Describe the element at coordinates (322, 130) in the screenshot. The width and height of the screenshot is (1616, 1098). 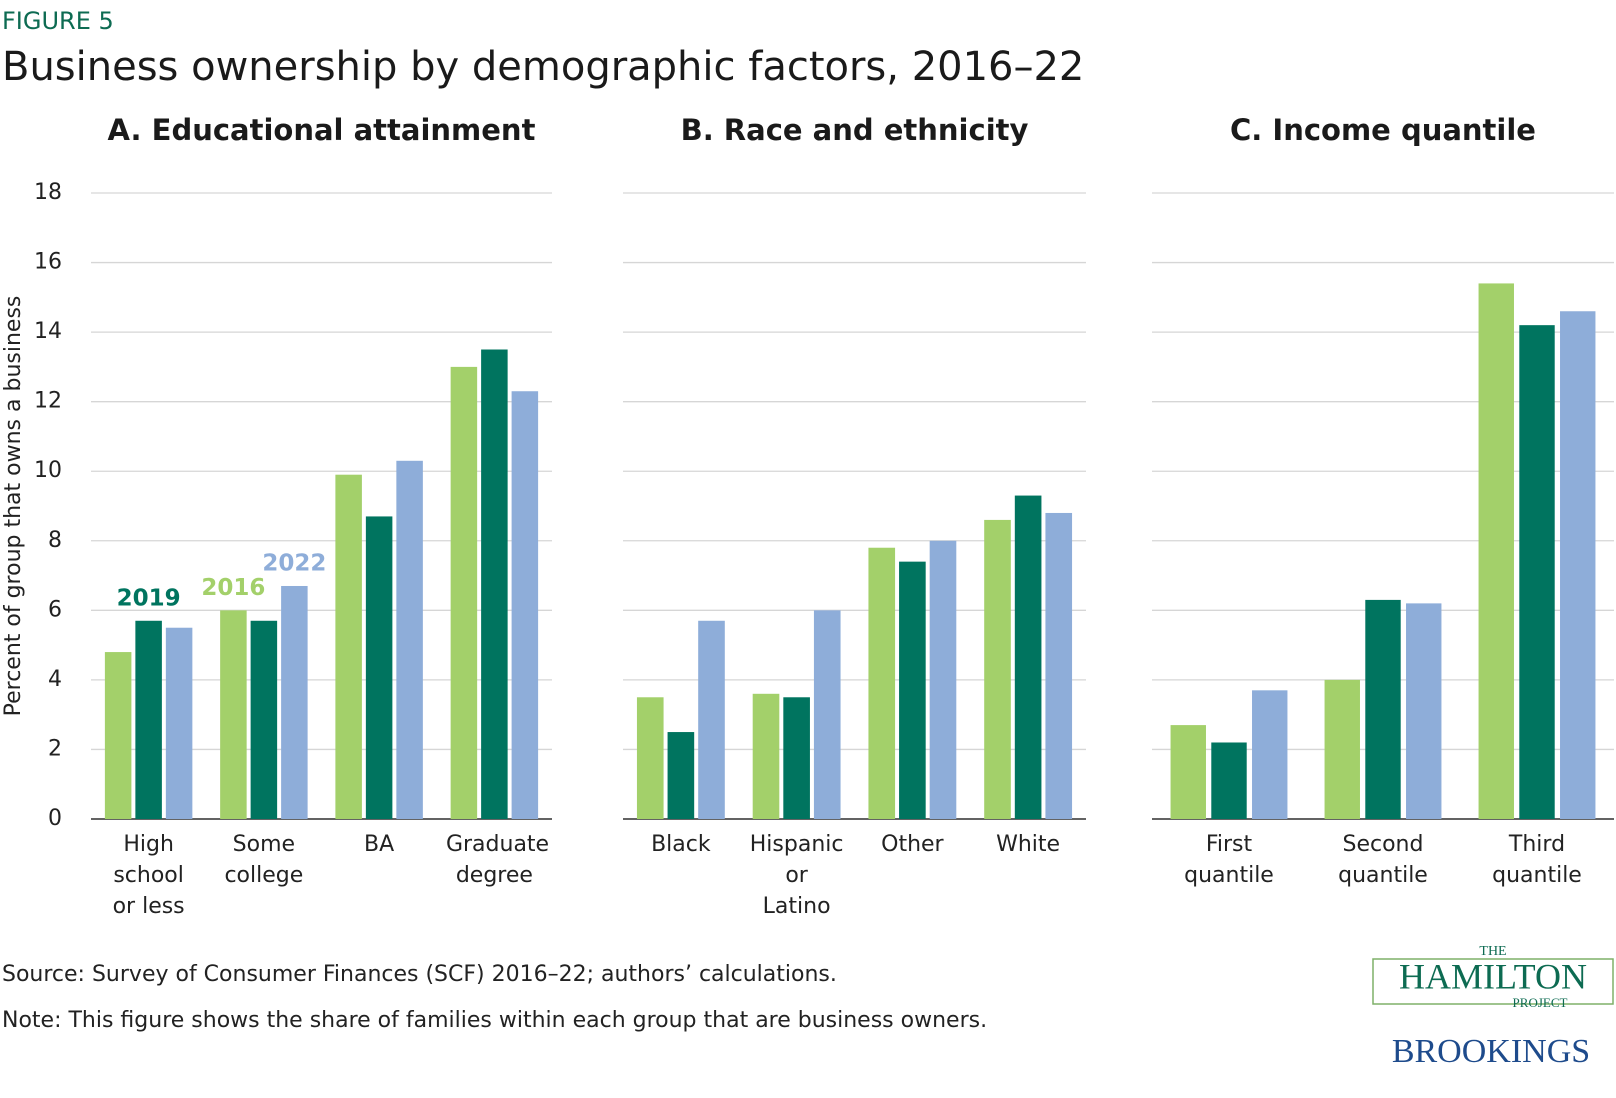
I see `panel-title: A. Educational attainment` at that location.